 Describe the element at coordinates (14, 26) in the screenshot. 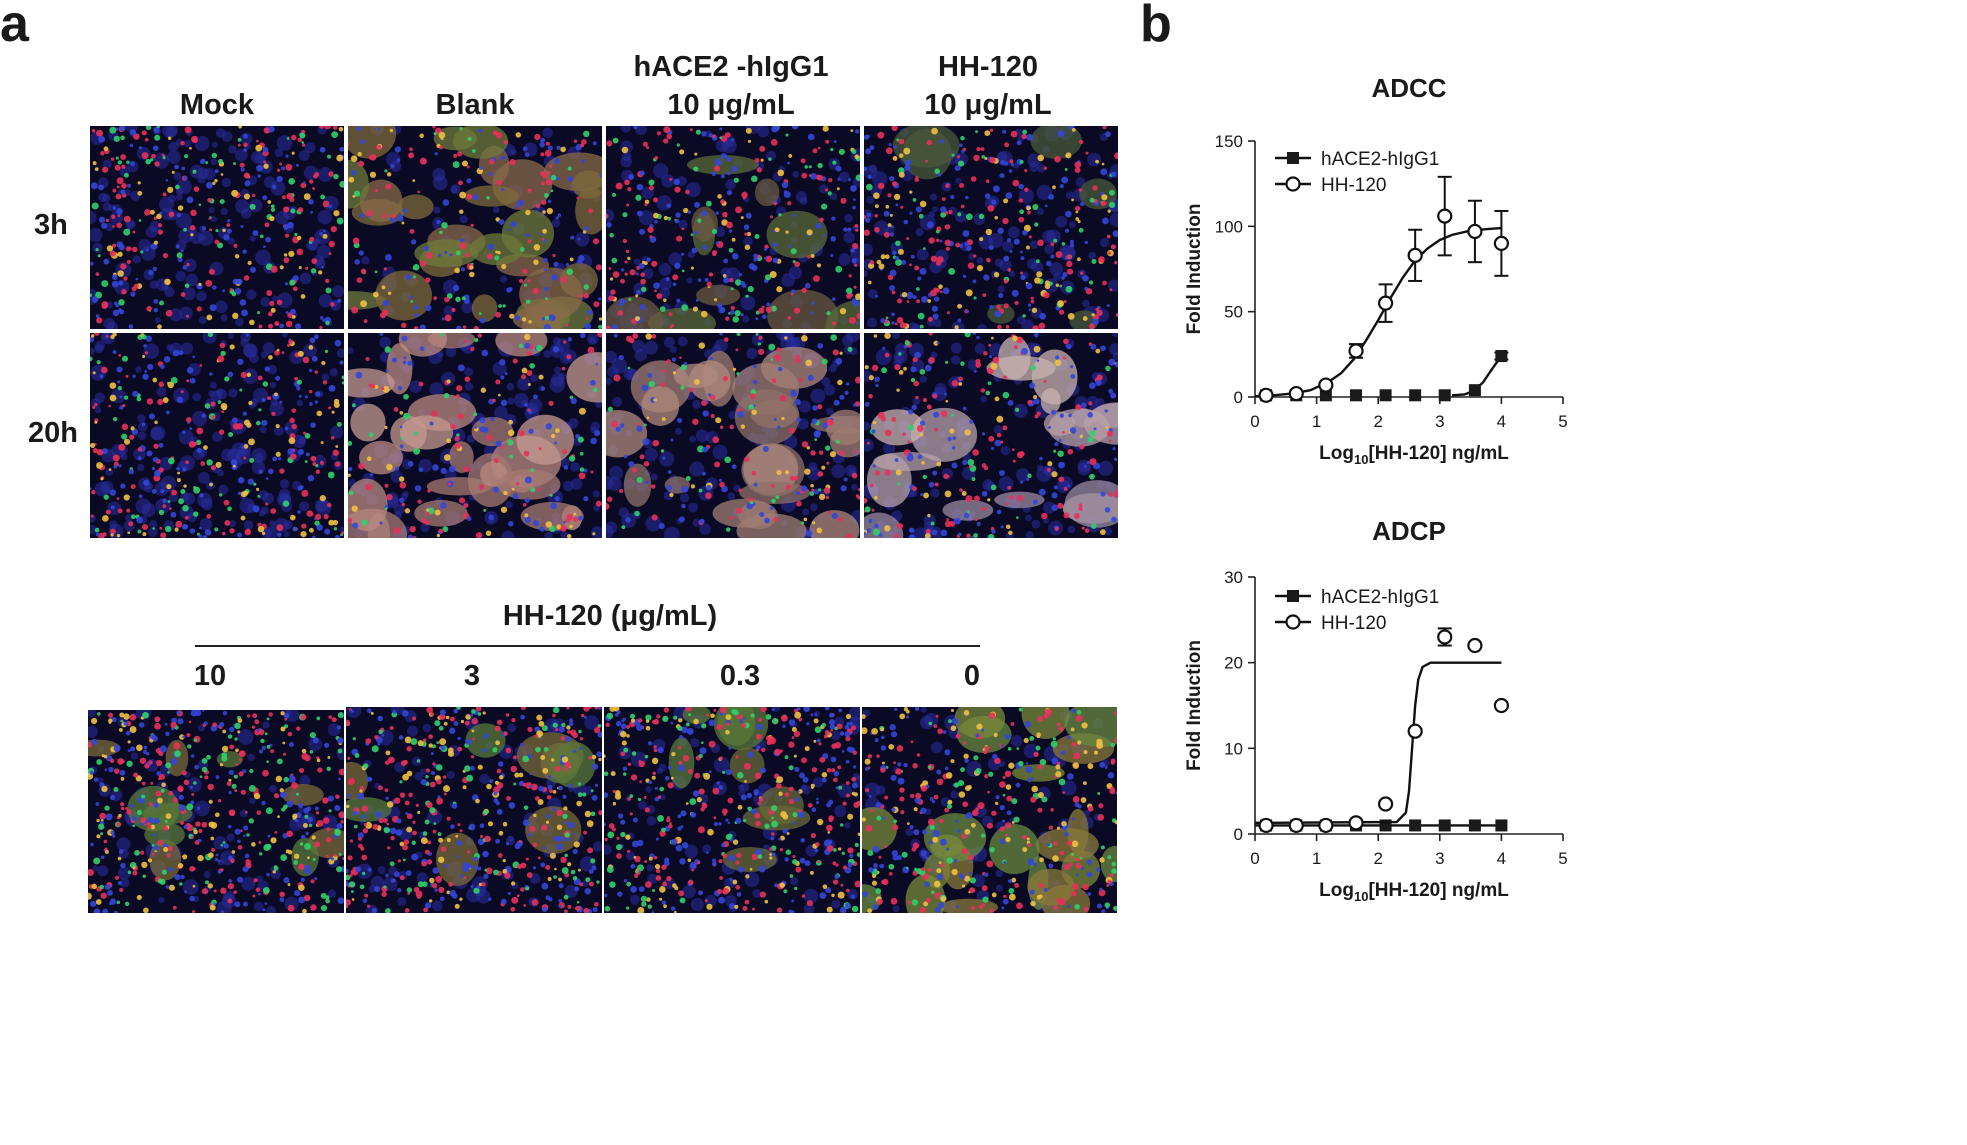

I see `panel-a-letter: a` at that location.